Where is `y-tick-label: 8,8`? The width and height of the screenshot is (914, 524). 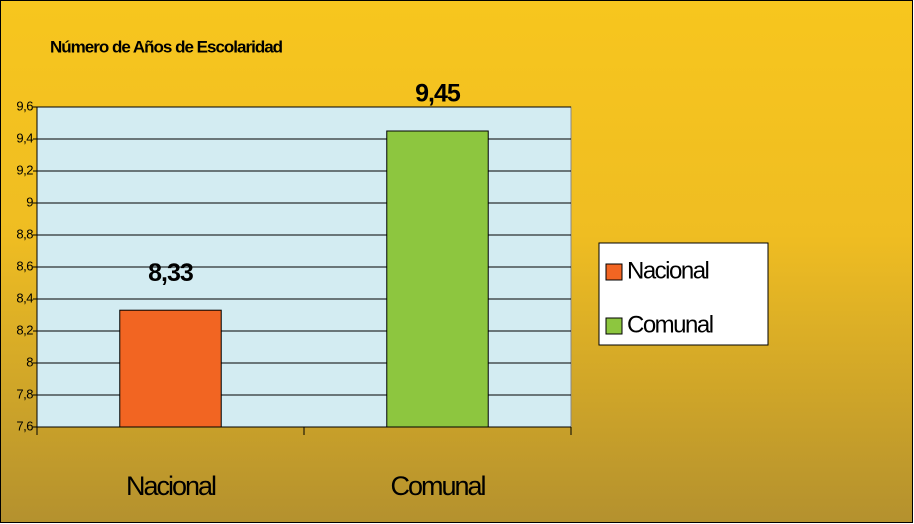
y-tick-label: 8,8 is located at coordinates (24, 233).